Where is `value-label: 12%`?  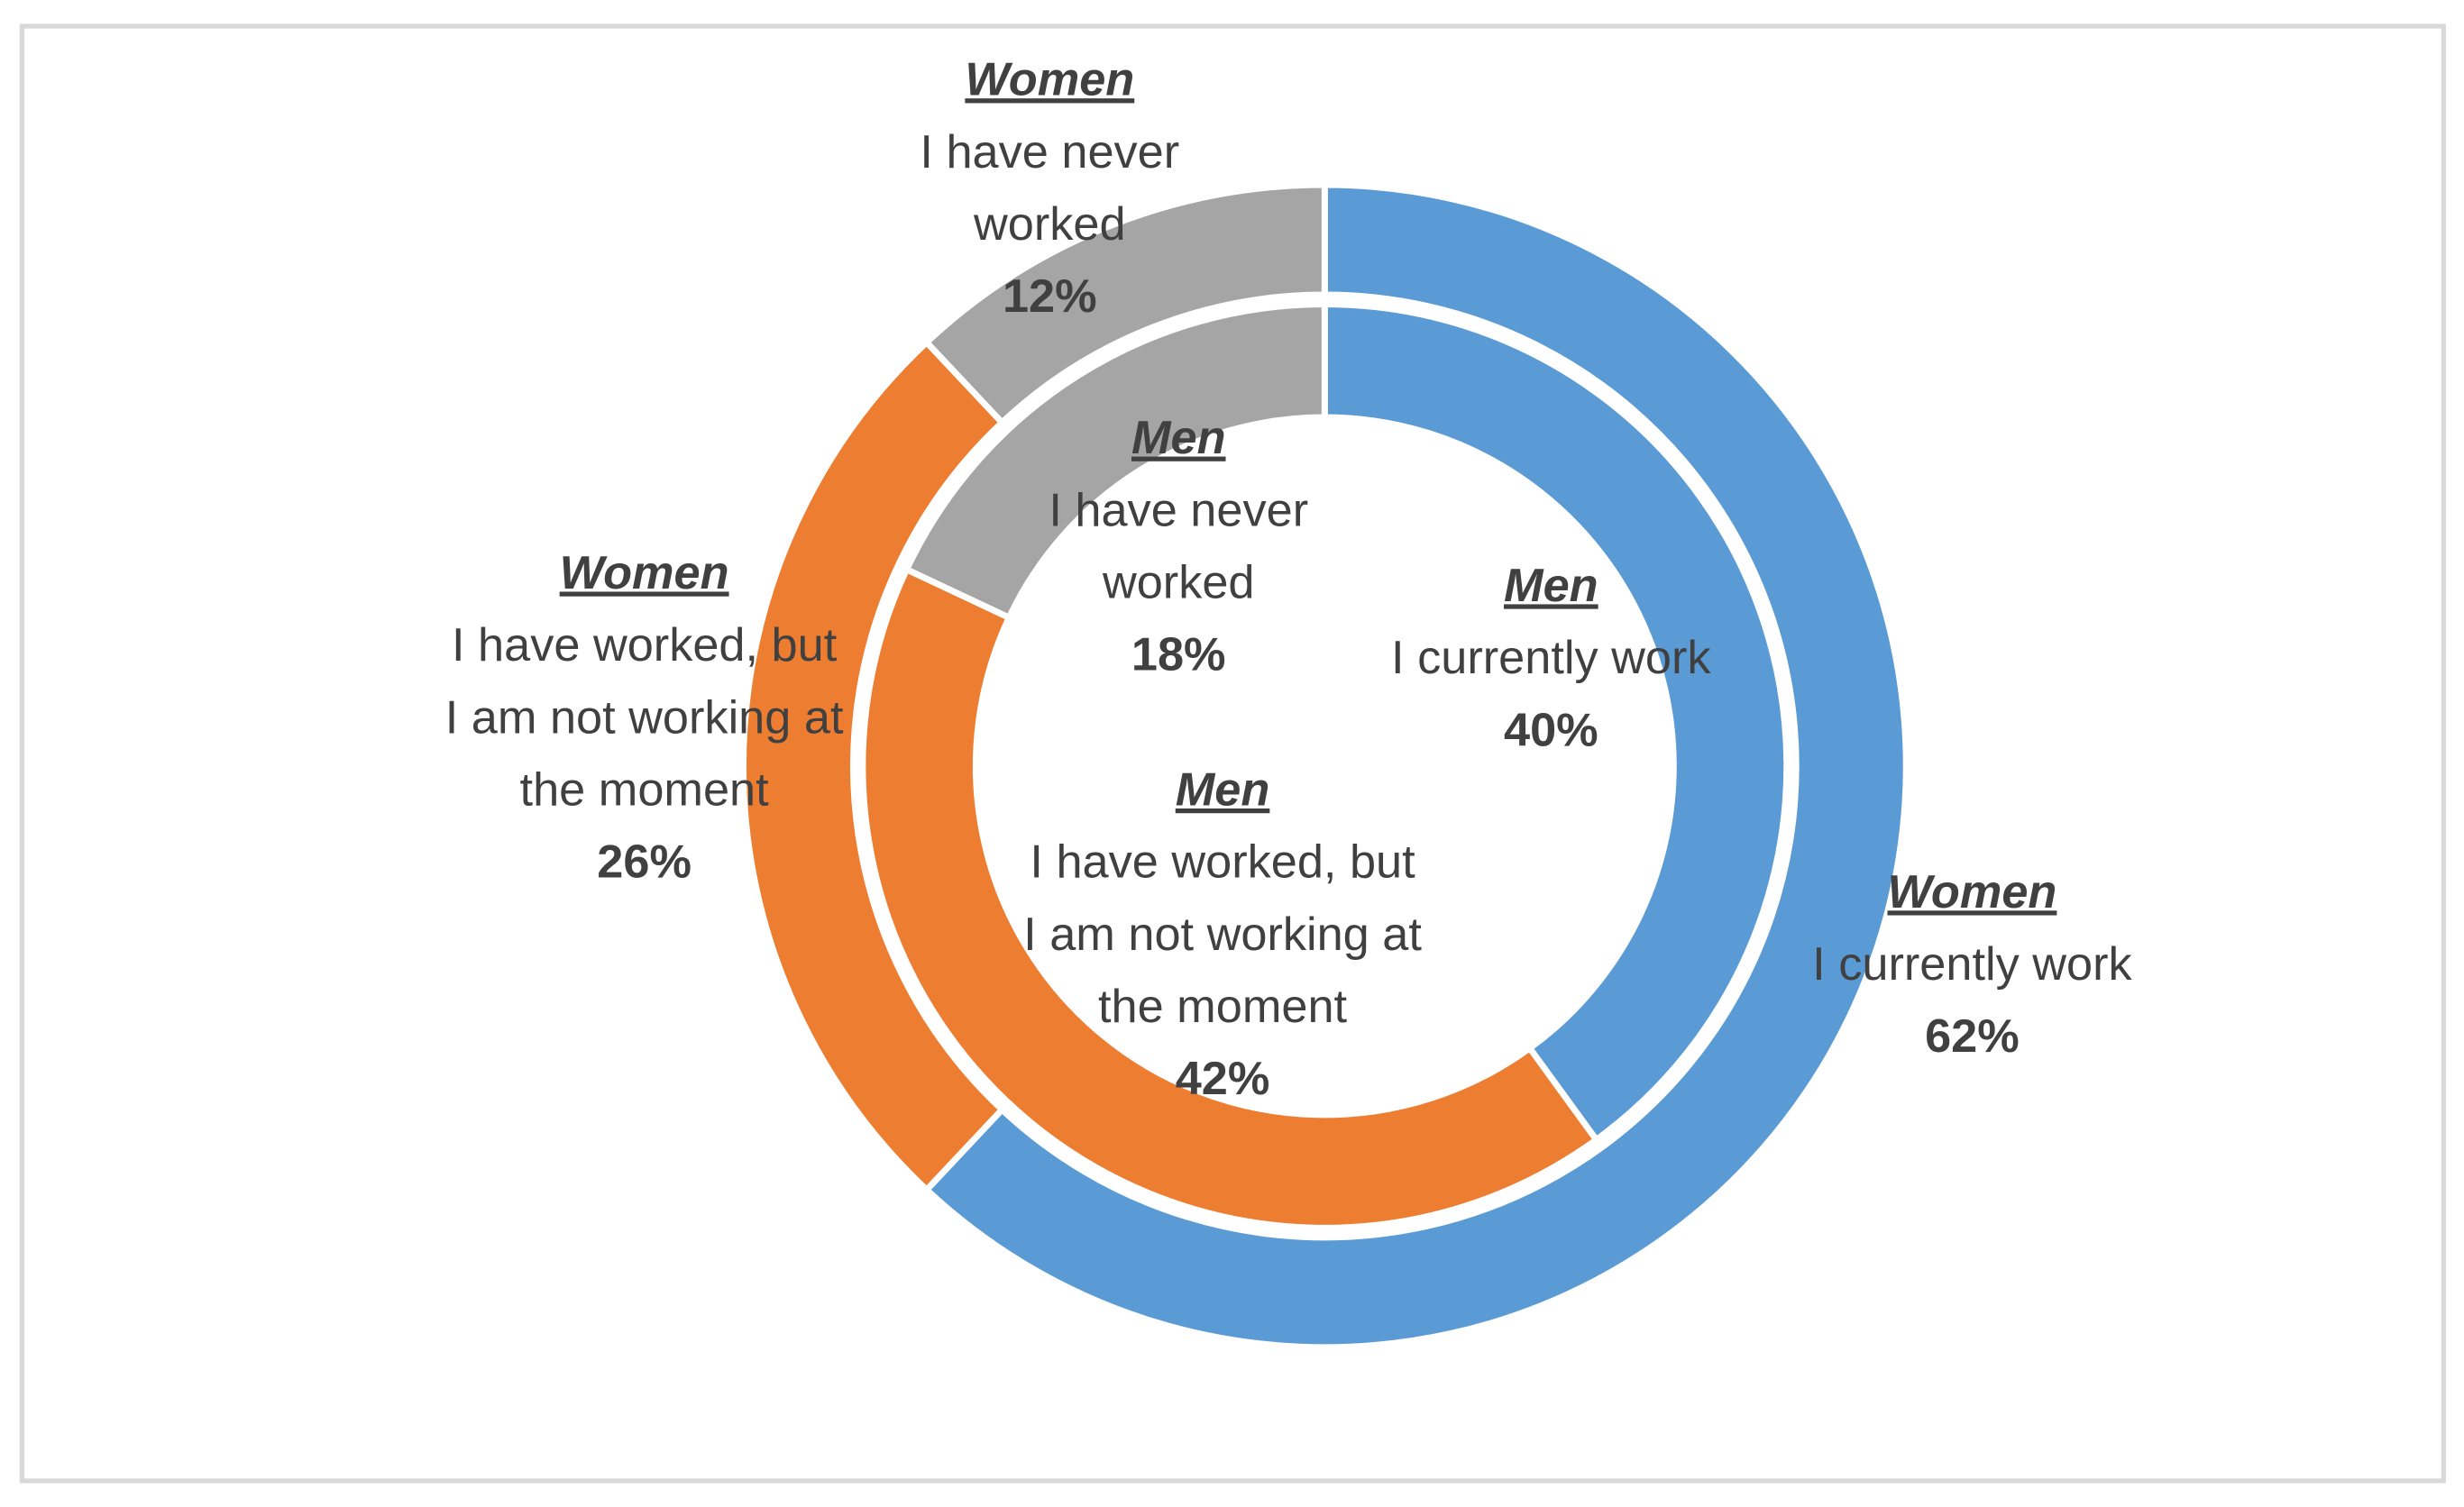 value-label: 12% is located at coordinates (1049, 297).